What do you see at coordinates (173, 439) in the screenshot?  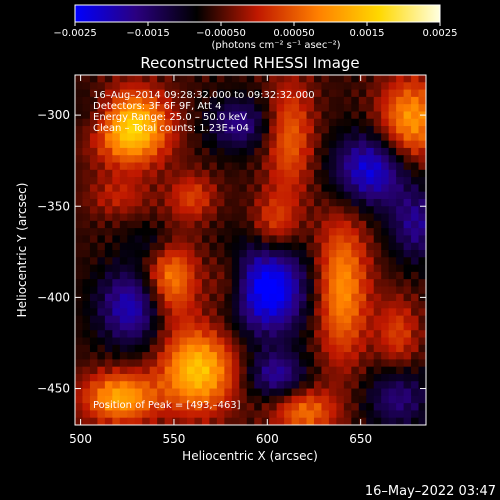 I see `x-tick-label: 550` at bounding box center [173, 439].